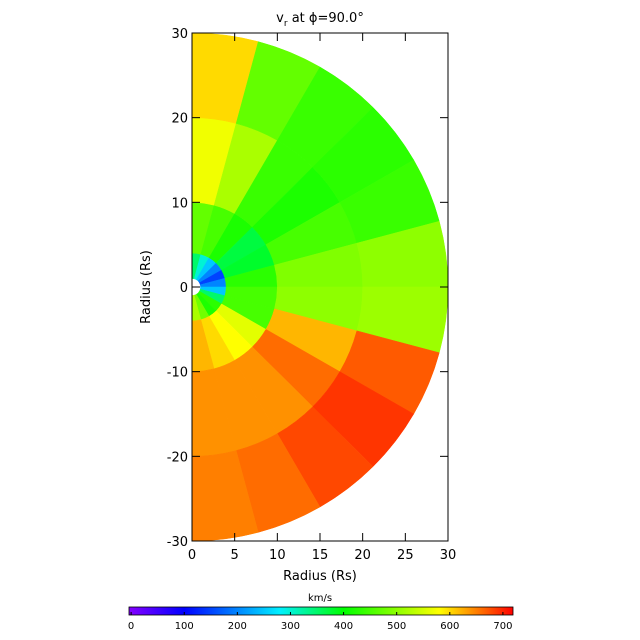 The width and height of the screenshot is (640, 640). I want to click on colorbar-tick-label: 500, so click(396, 626).